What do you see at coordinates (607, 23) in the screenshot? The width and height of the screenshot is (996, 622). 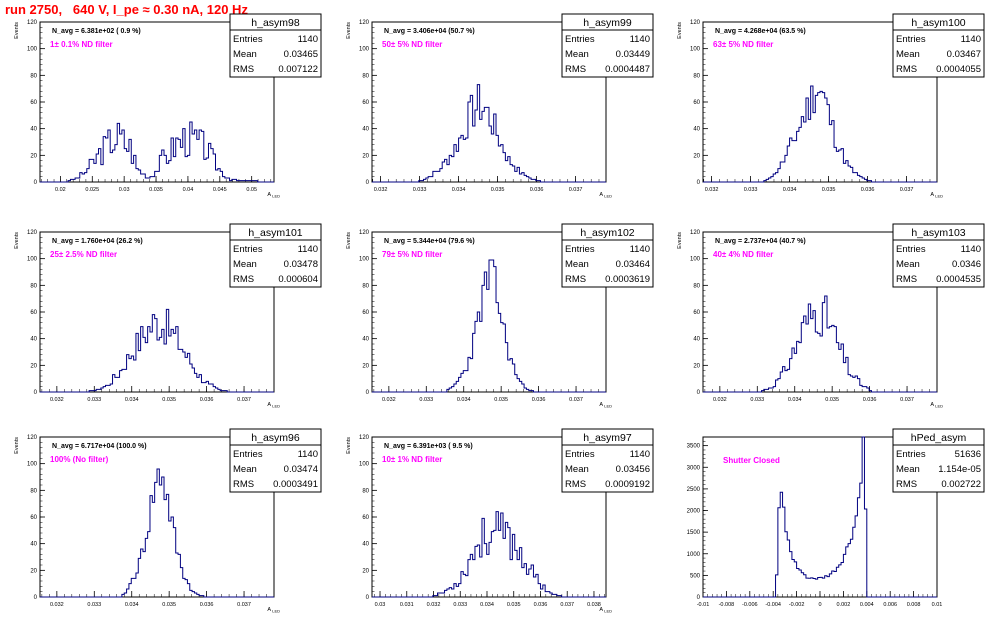 I see `histogram-title: h_asym99` at bounding box center [607, 23].